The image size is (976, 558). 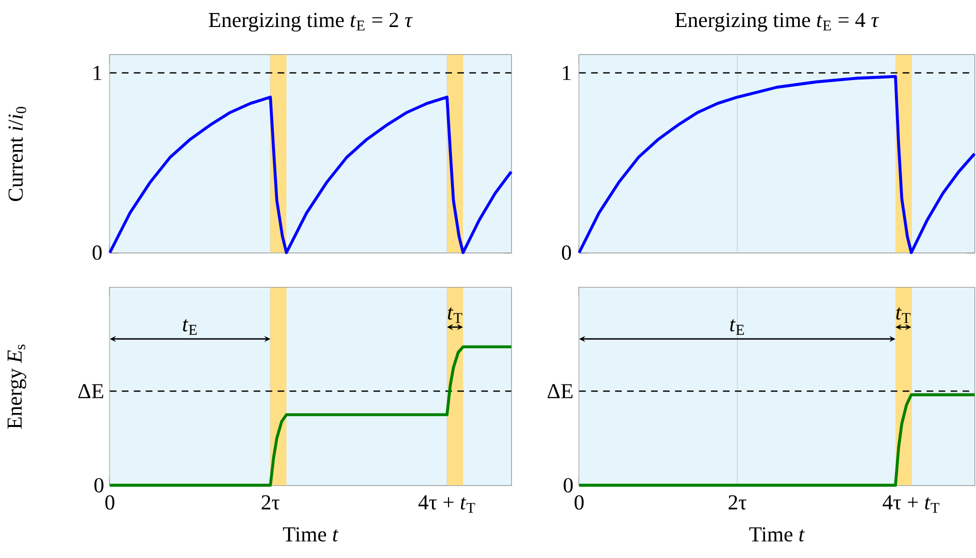 What do you see at coordinates (777, 22) in the screenshot?
I see `chart-title: Energizing time t$_{E}$ = 4 τ` at bounding box center [777, 22].